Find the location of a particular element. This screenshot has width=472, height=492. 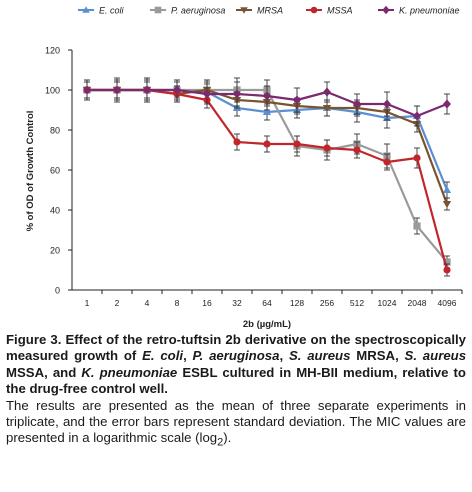

caption-text-part: MSSA, and is located at coordinates (44, 372).